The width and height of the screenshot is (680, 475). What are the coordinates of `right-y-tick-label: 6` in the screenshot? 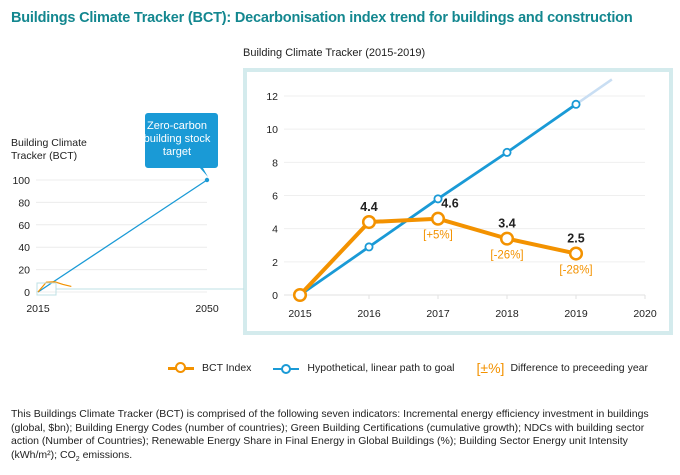 It's located at (275, 197).